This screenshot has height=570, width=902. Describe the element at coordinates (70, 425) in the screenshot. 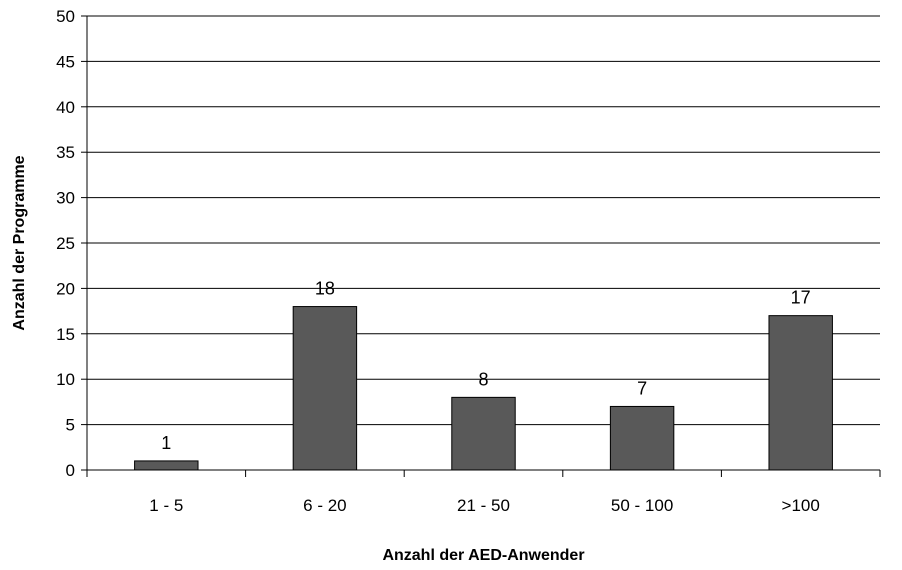

I see `y-tick-label: 5` at that location.